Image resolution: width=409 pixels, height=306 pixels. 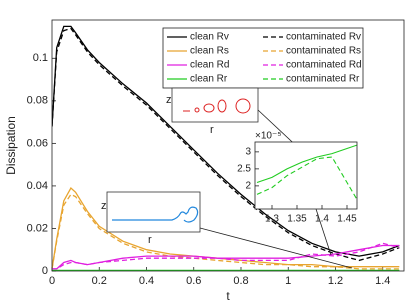 I want to click on y-exponent-label: ×10⁻⁵, so click(x=268, y=136).